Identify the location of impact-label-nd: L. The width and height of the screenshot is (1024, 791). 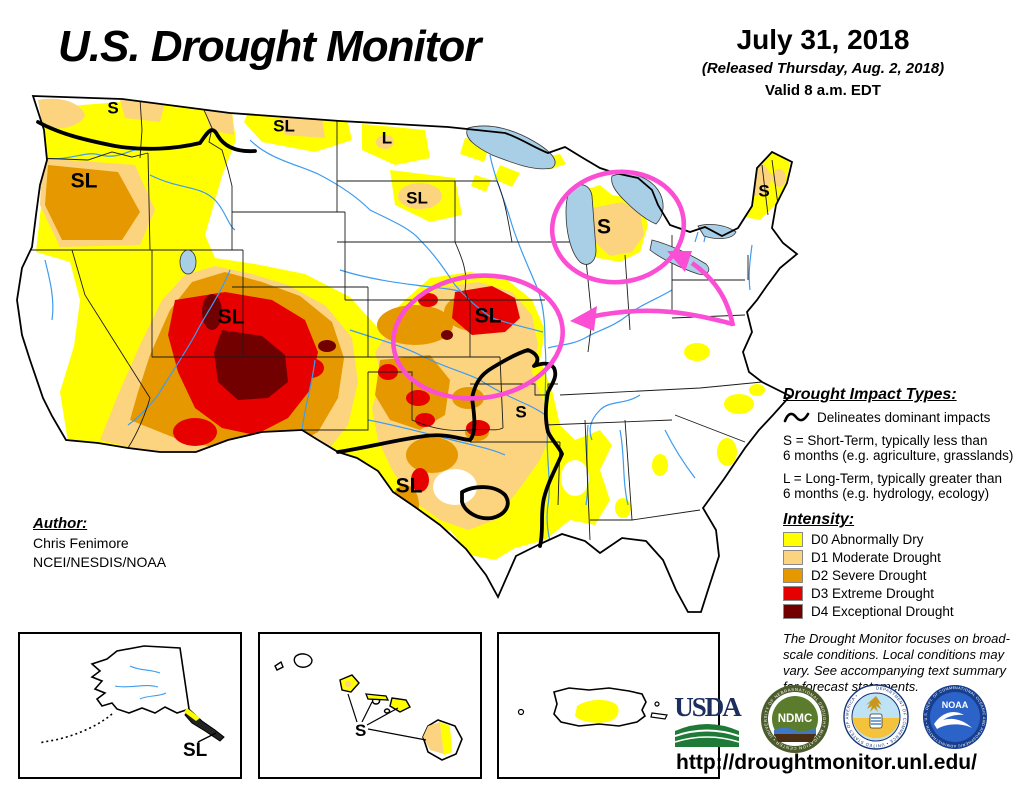
(387, 138).